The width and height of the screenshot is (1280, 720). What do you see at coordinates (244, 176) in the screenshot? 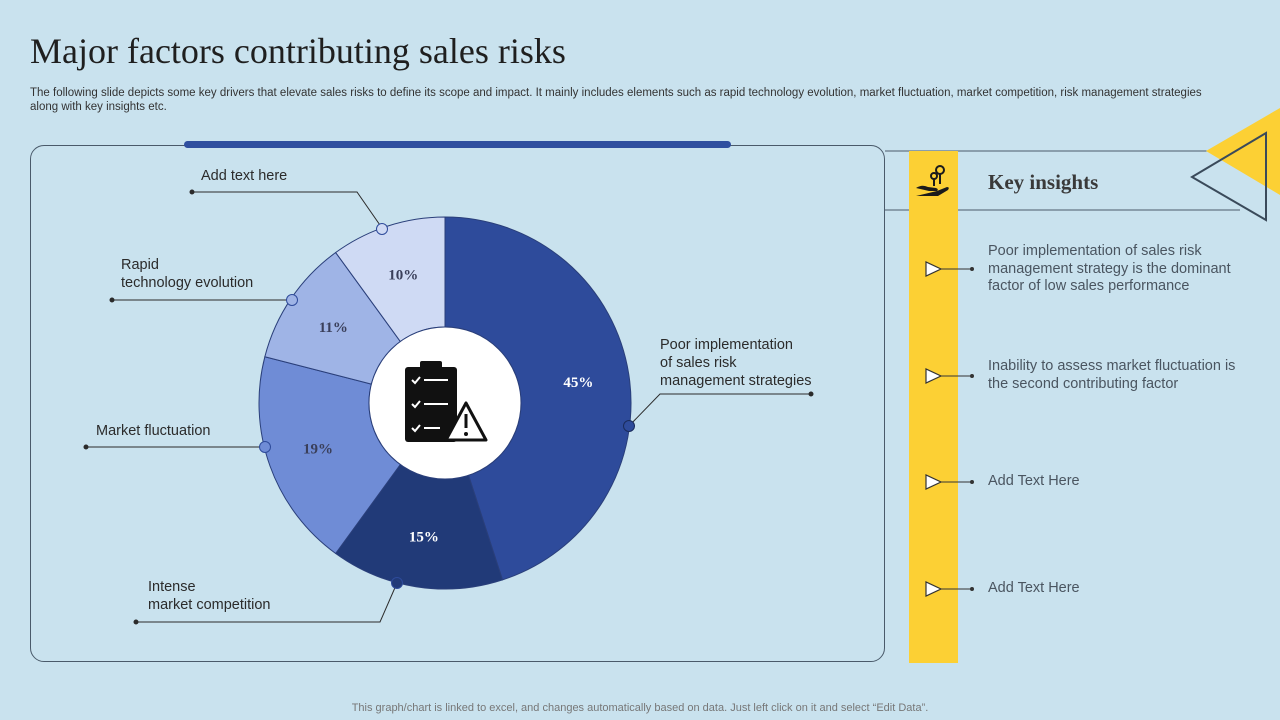
I see `callout-add-text: Add text here` at bounding box center [244, 176].